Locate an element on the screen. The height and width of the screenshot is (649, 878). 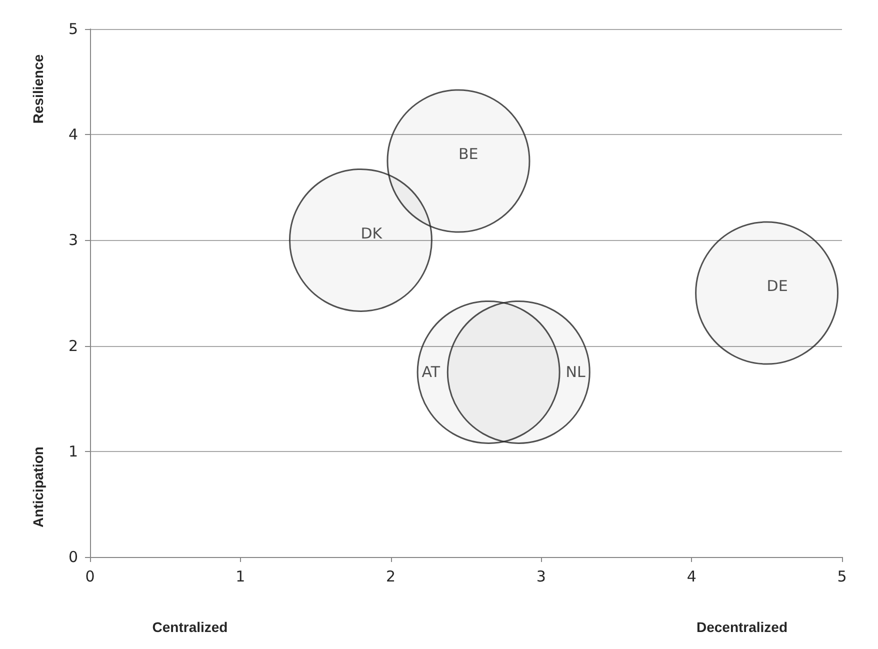
y-tick-label: 0 is located at coordinates (73, 557).